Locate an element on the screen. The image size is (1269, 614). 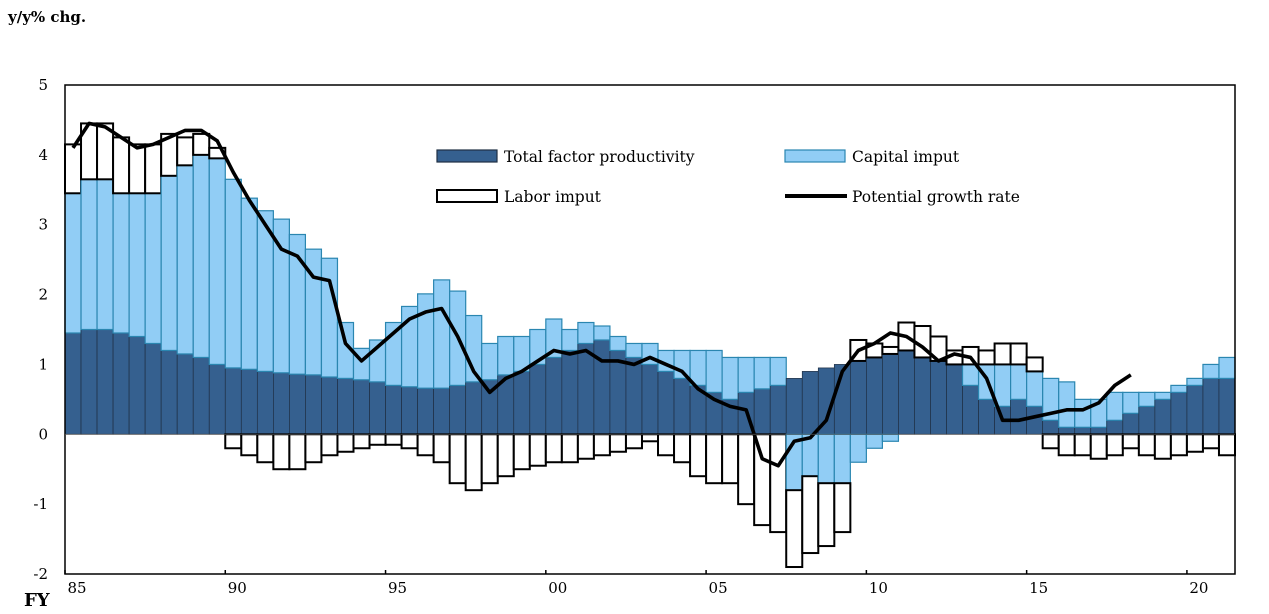
y-axis-label: y/y% chg. is located at coordinates (46, 17).